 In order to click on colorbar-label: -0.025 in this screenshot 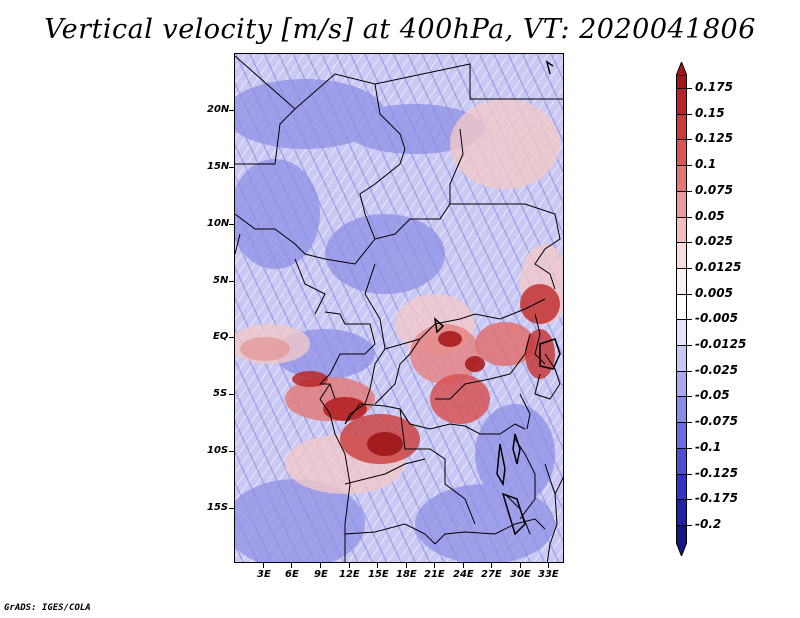, I will do `click(716, 369)`.